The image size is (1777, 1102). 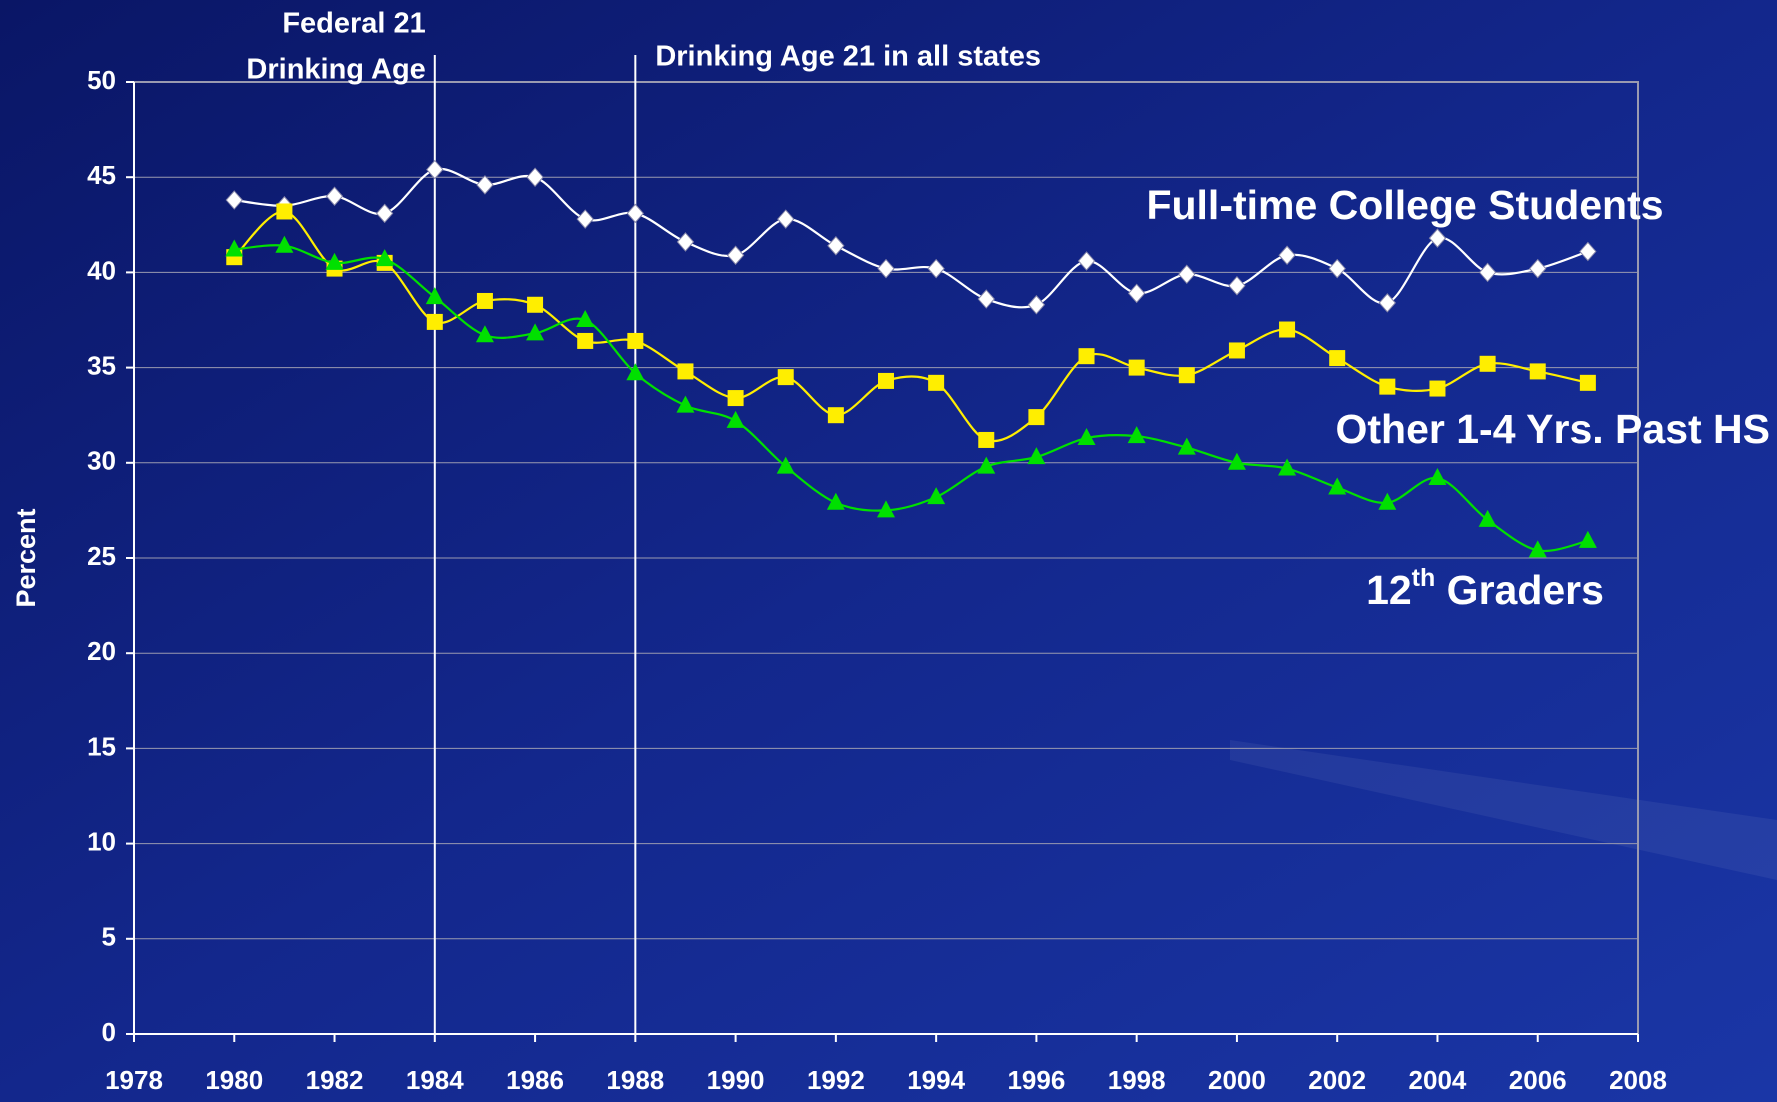 I want to click on x-tick-label: 1982, so click(x=335, y=1080).